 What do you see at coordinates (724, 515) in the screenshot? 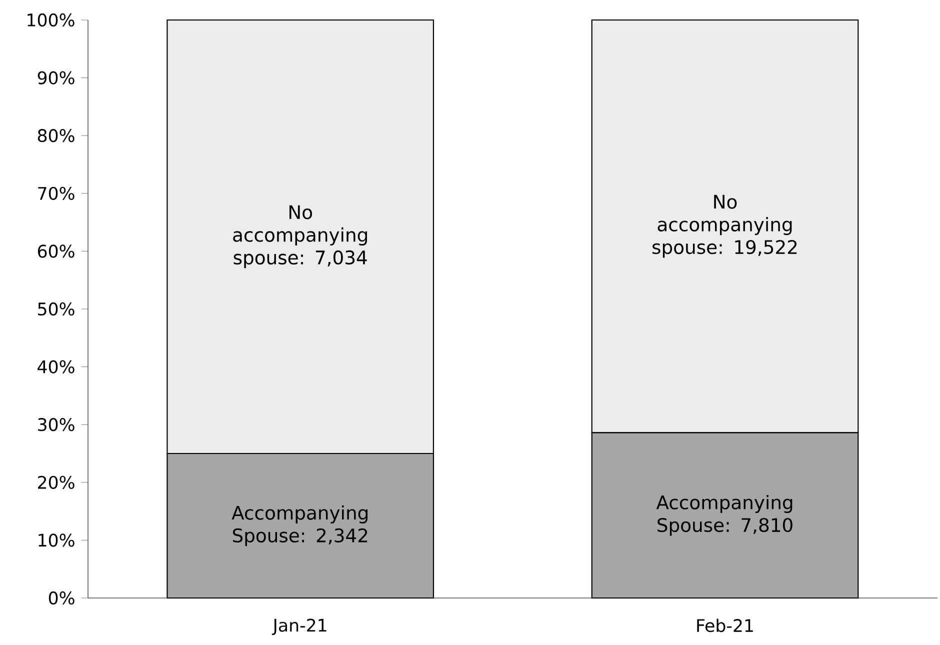
I see `annotation: Accompanying Spouse: 7,810` at bounding box center [724, 515].